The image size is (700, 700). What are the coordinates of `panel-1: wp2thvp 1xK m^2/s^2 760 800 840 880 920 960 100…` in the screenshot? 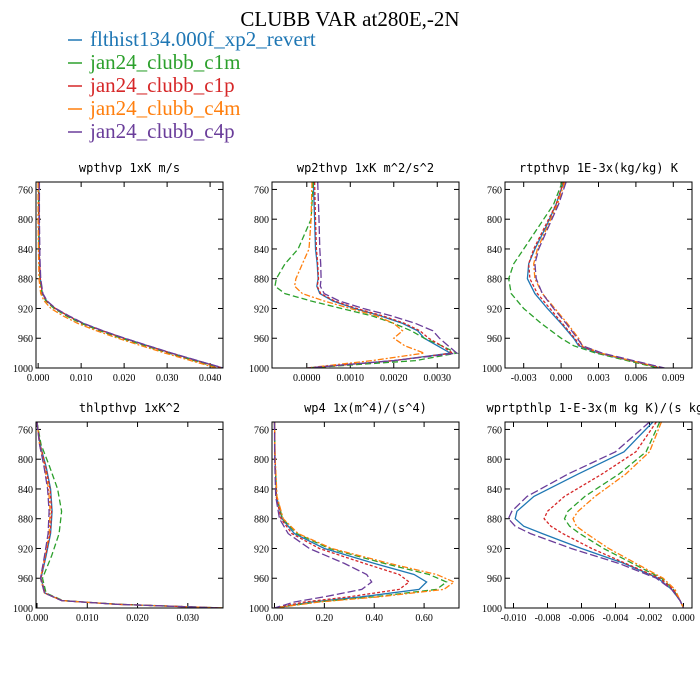 It's located at (354, 272).